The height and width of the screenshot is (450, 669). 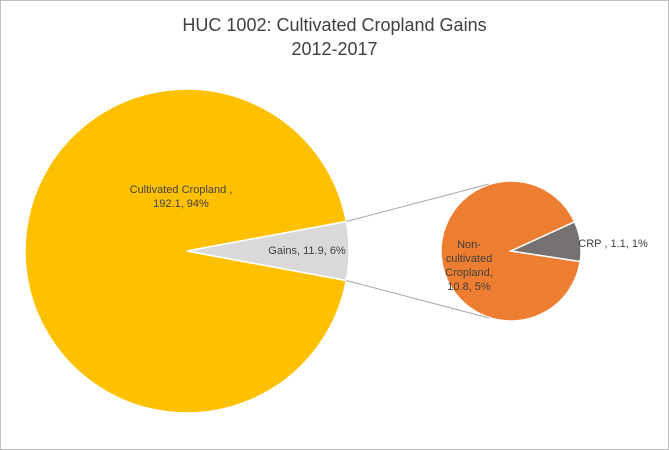 I want to click on data-label: Gains, 11.9, 6%, so click(x=307, y=251).